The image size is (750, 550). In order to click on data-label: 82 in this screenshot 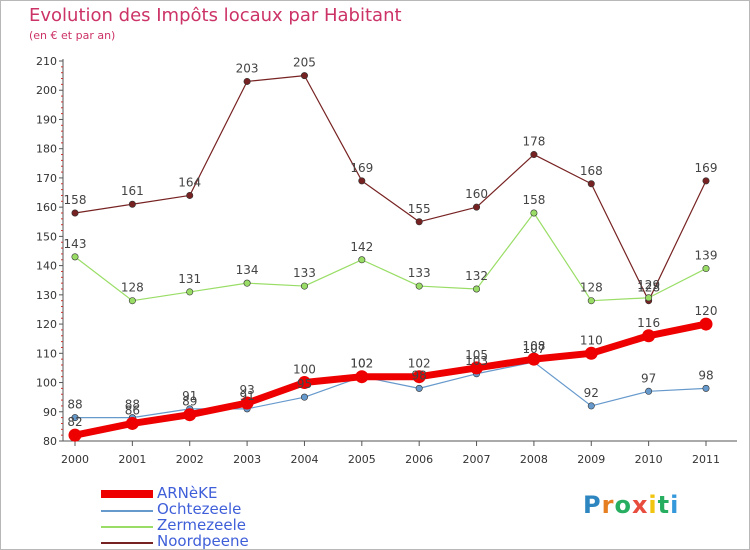, I will do `click(74, 422)`.